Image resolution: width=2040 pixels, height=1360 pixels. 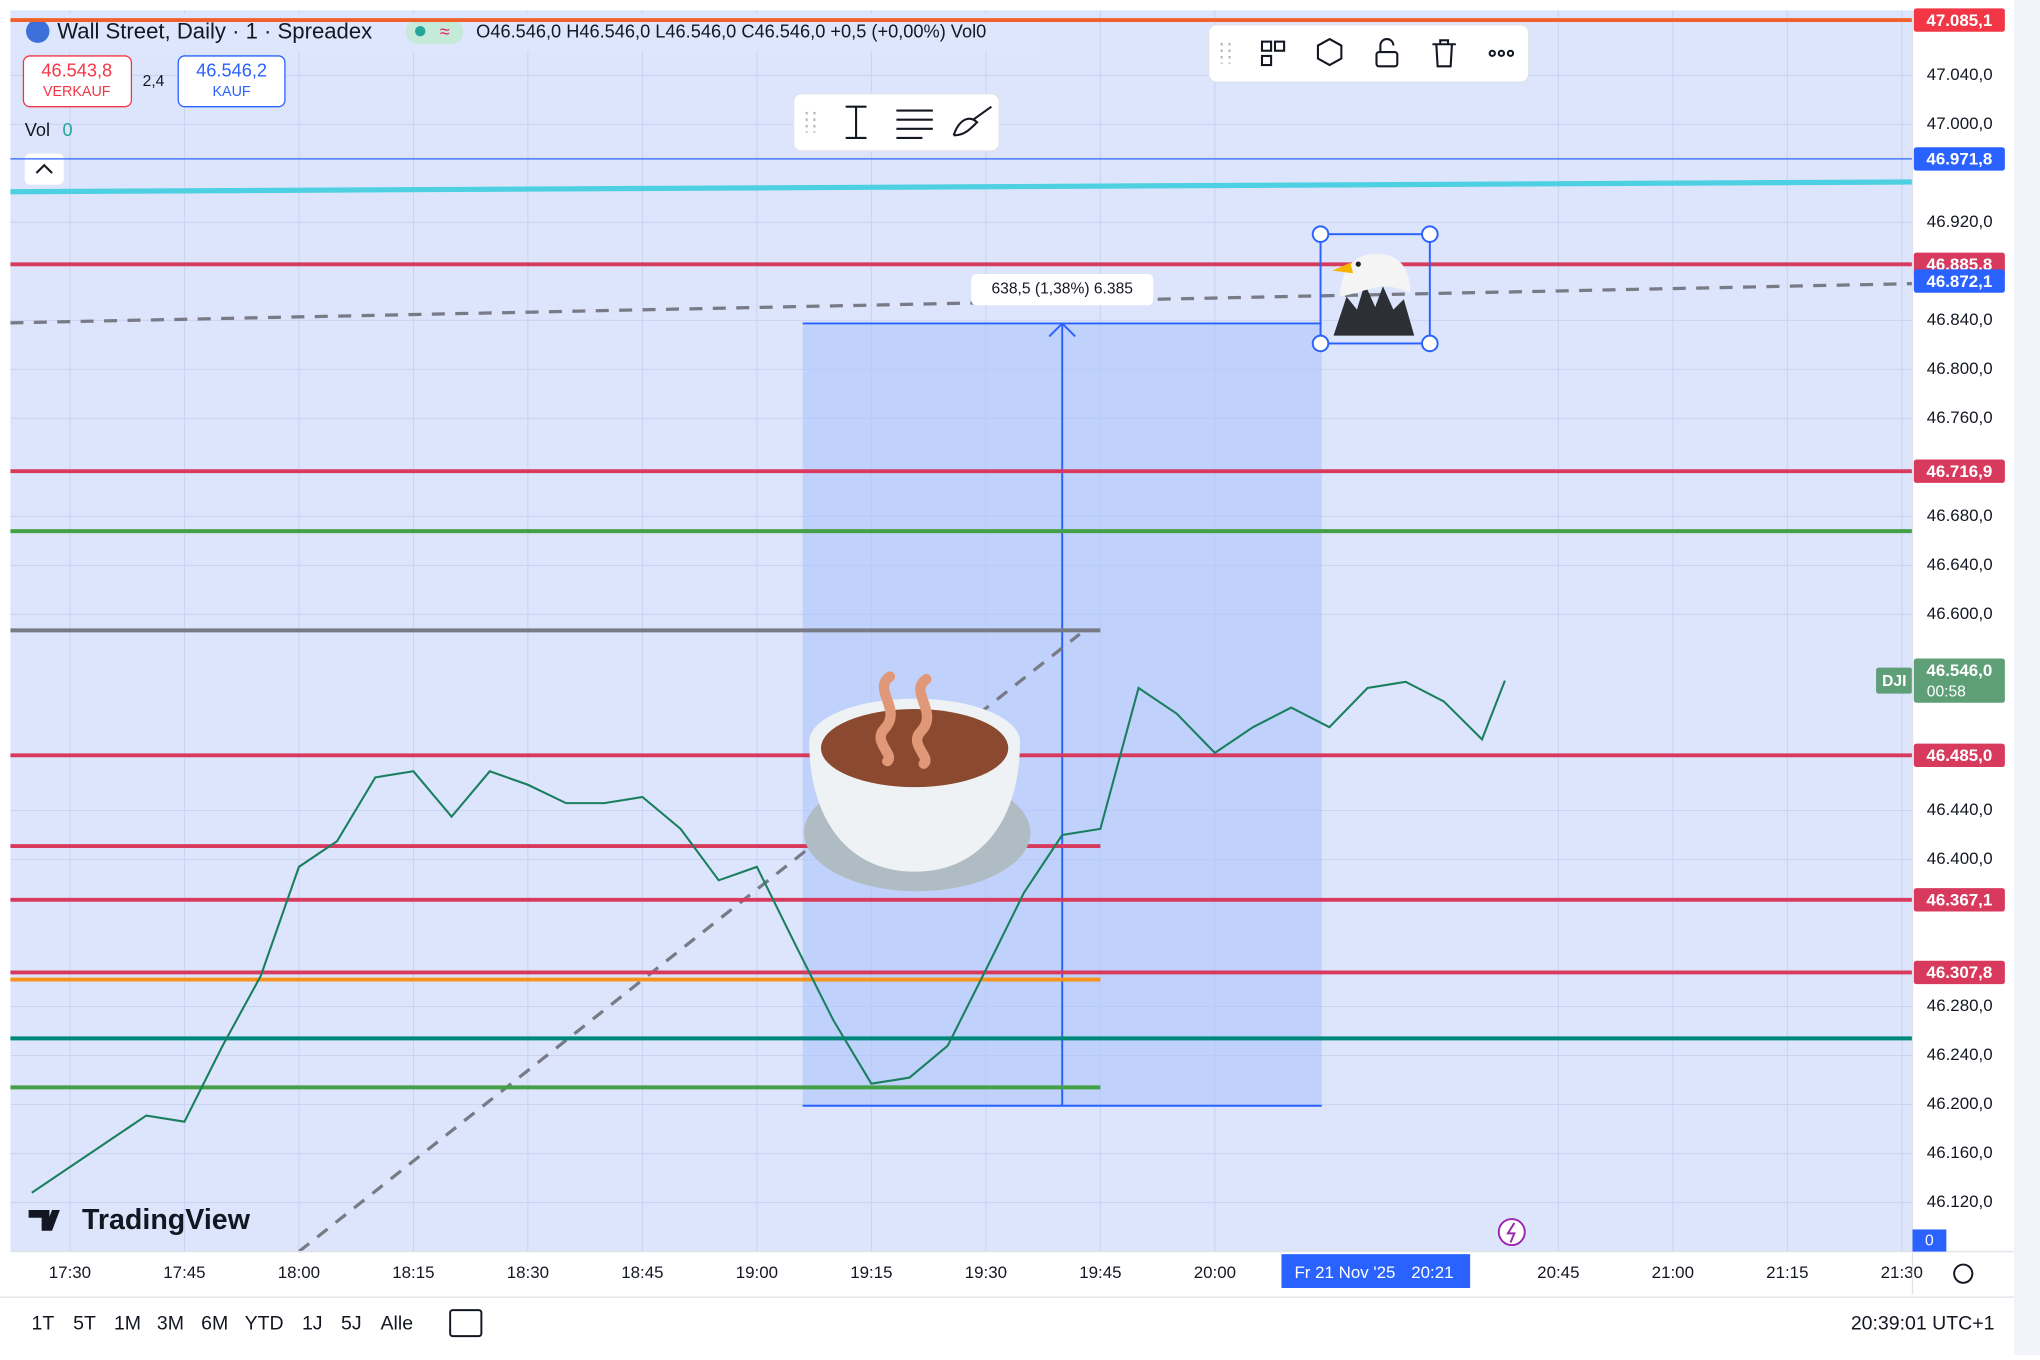 I want to click on x-tick-label: 17:30, so click(x=70, y=1272).